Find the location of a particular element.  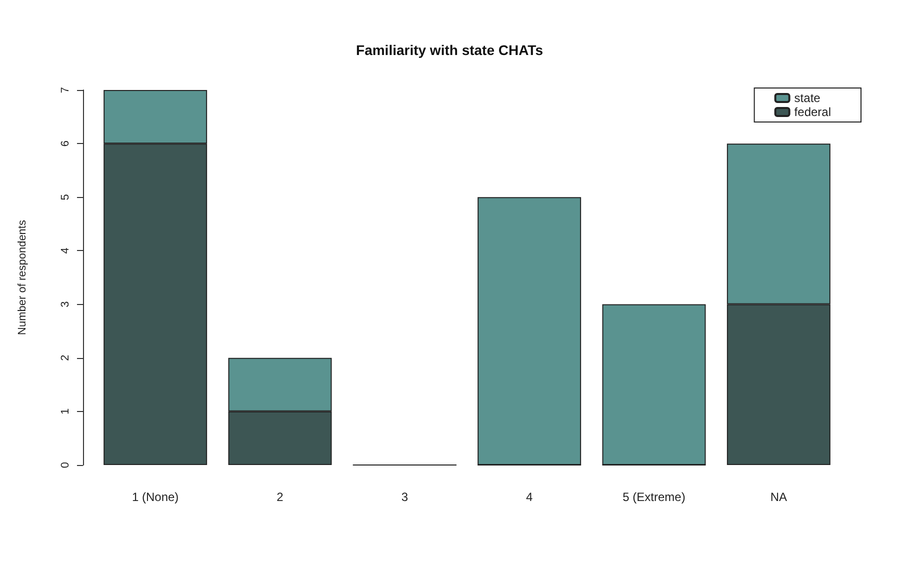

y-tick-label: 6 is located at coordinates (66, 143).